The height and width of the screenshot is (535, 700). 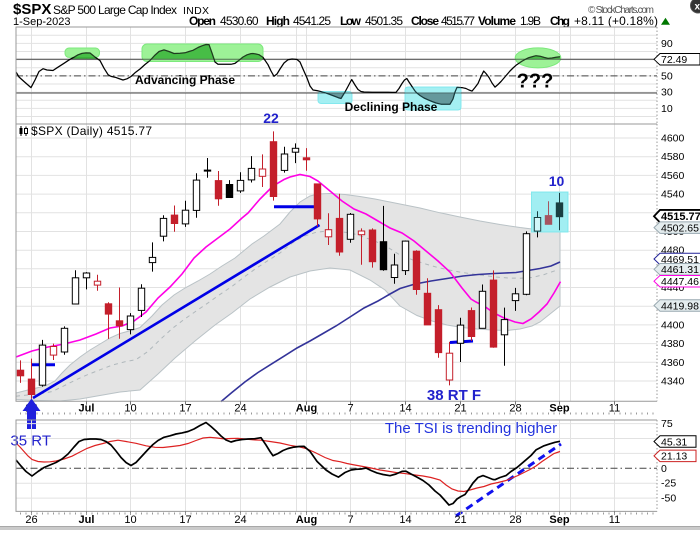 What do you see at coordinates (667, 76) in the screenshot?
I see `svg-text: 50` at bounding box center [667, 76].